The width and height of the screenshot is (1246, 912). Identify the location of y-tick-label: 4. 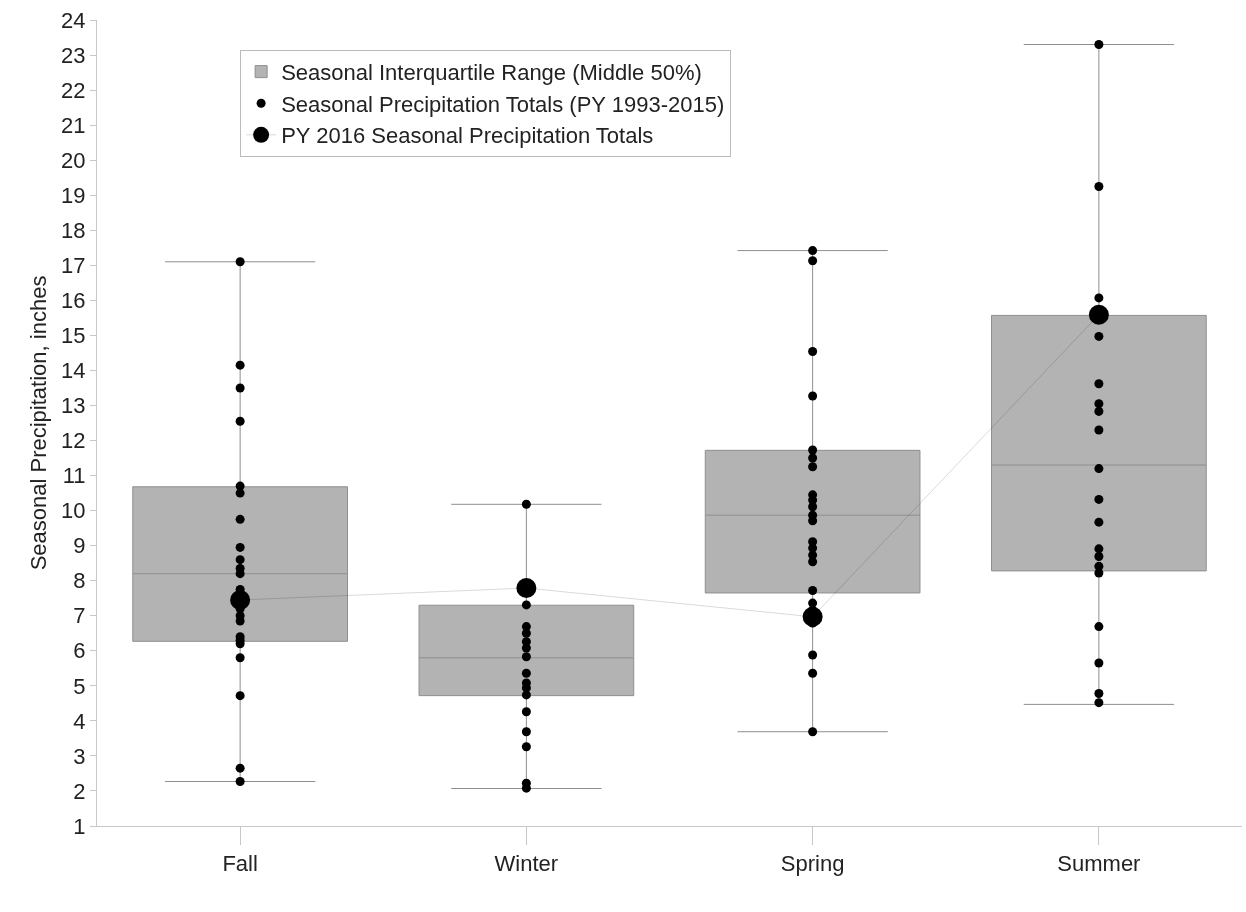
(79, 721).